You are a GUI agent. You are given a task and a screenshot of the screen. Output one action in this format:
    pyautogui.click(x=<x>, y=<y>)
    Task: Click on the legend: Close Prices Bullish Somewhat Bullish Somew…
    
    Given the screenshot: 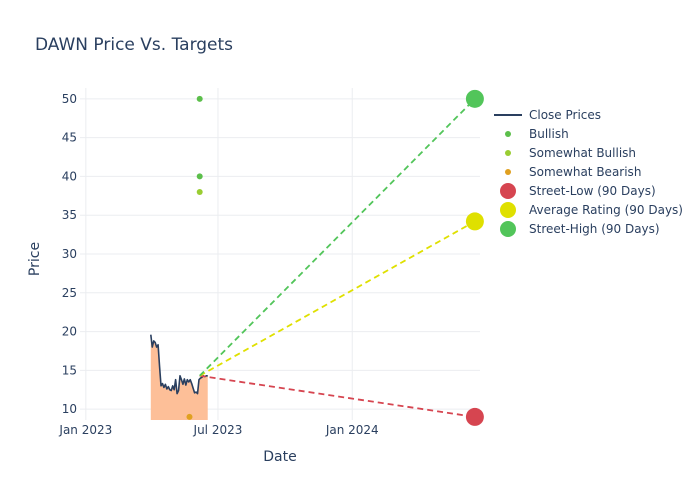 What is the action you would take?
    pyautogui.click(x=588, y=172)
    